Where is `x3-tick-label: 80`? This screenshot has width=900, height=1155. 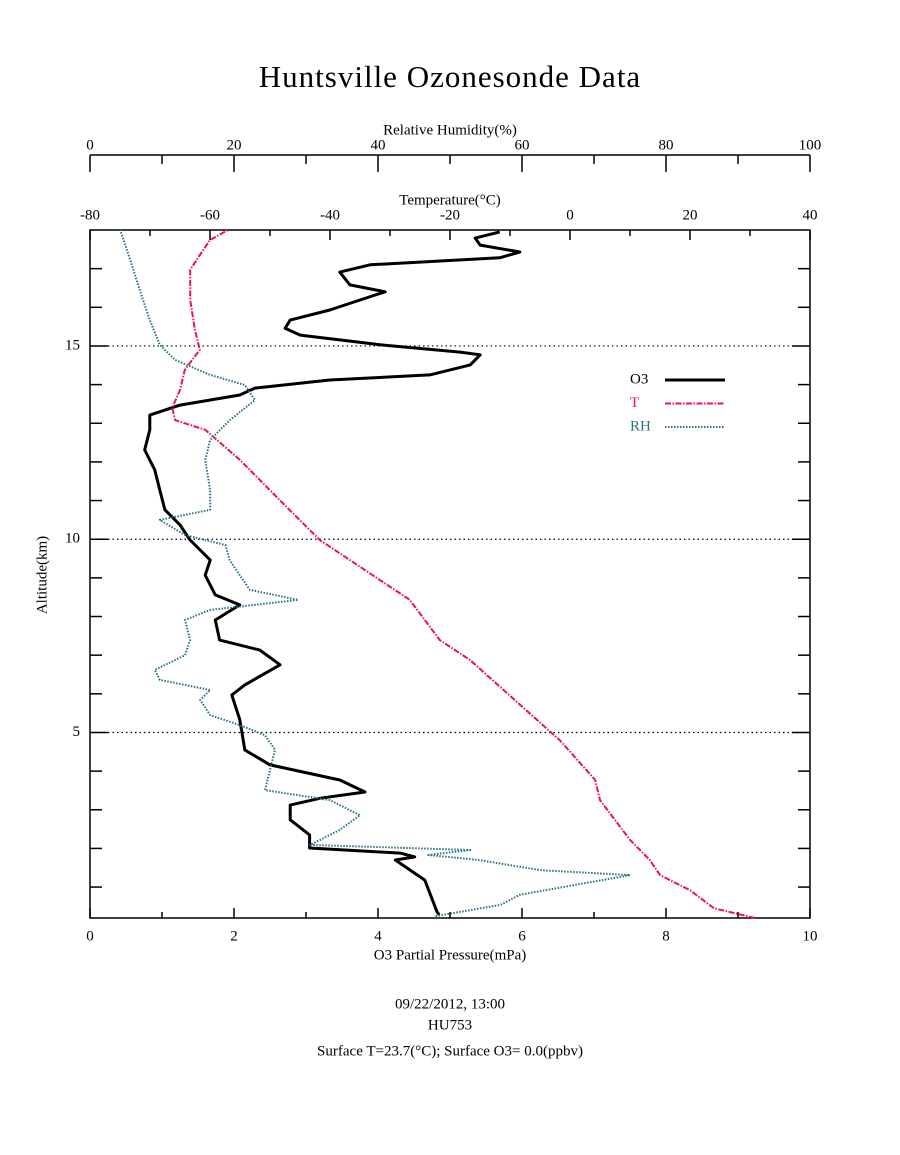 x3-tick-label: 80 is located at coordinates (666, 145).